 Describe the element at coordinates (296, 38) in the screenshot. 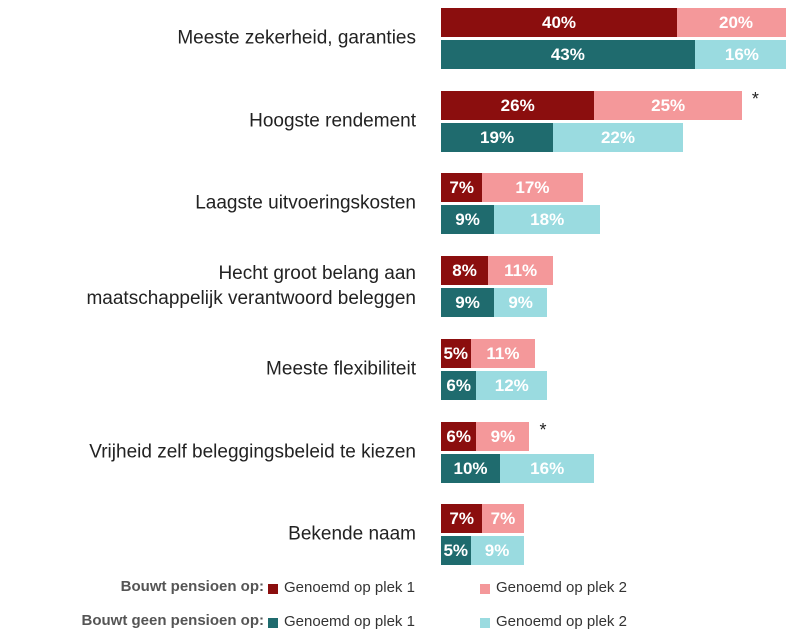

I see `category-label: Meeste zekerheid, garanties` at that location.